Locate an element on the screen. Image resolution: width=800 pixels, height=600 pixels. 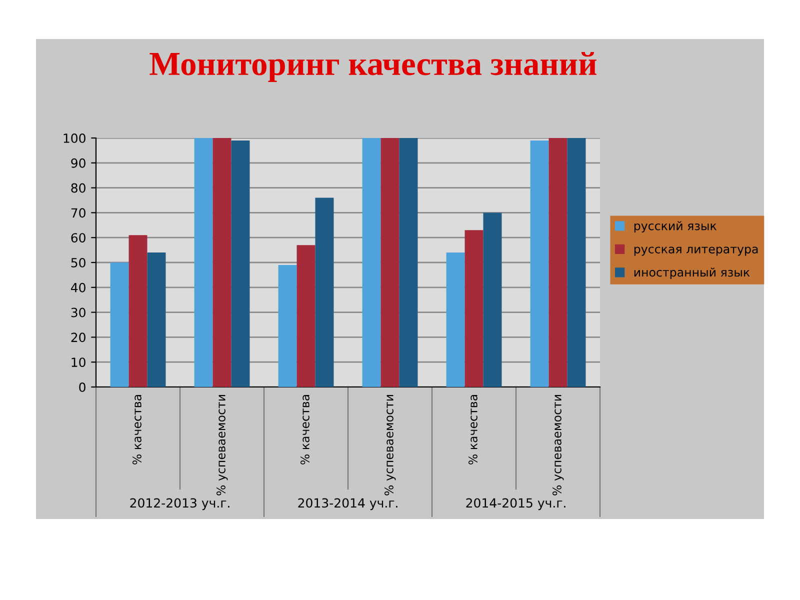
y-tick-label: 0 is located at coordinates (82, 387).